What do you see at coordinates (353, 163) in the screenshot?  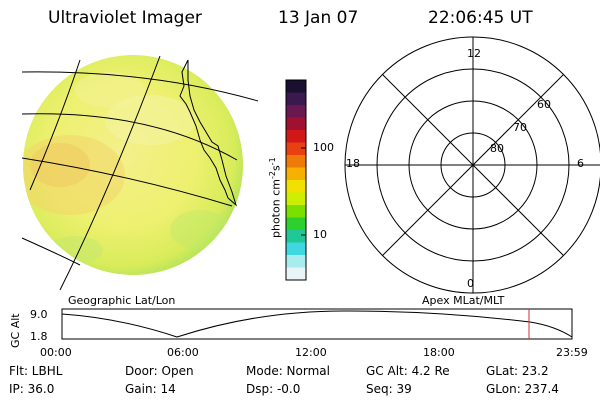 I see `dial-label-dusk: 18` at bounding box center [353, 163].